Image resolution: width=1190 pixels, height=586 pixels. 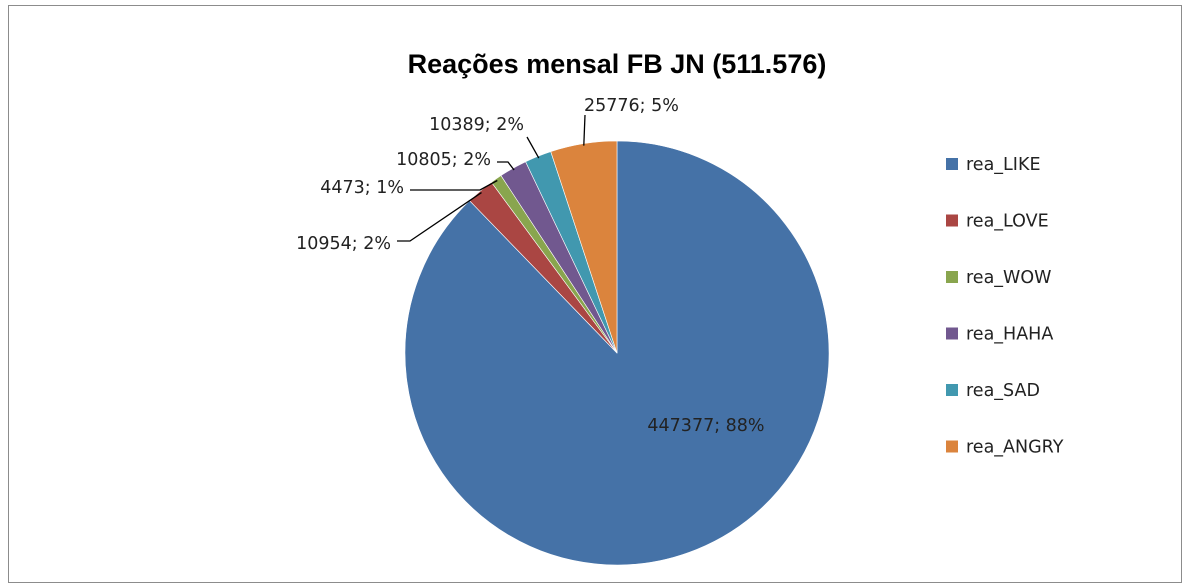 I want to click on legend-swatch-rea-wow, so click(x=952, y=277).